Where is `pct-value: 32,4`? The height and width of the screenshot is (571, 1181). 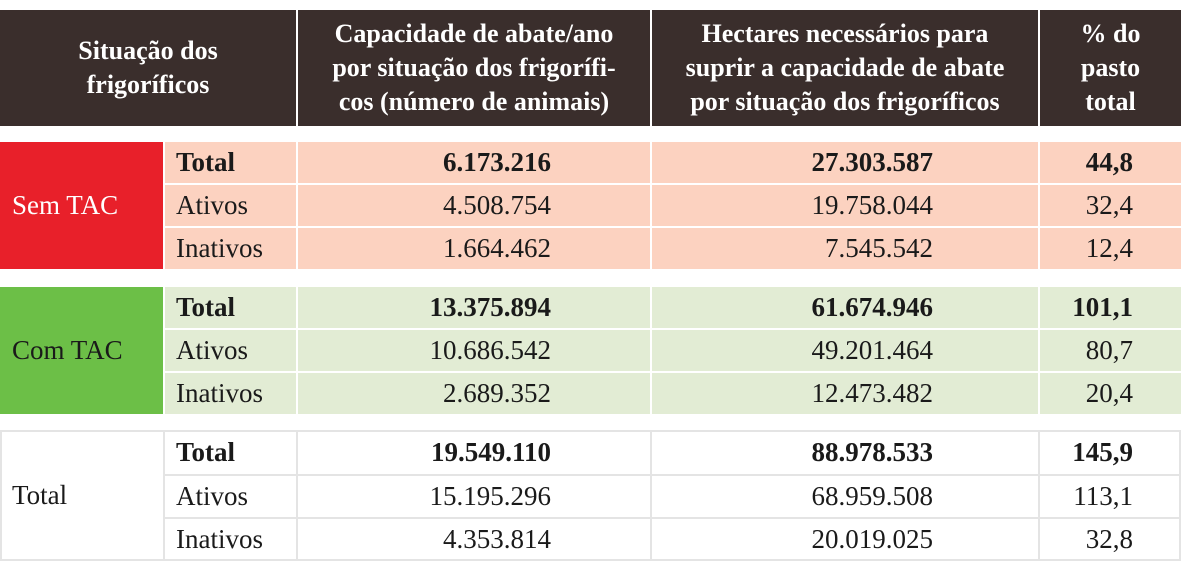 pct-value: 32,4 is located at coordinates (1109, 205).